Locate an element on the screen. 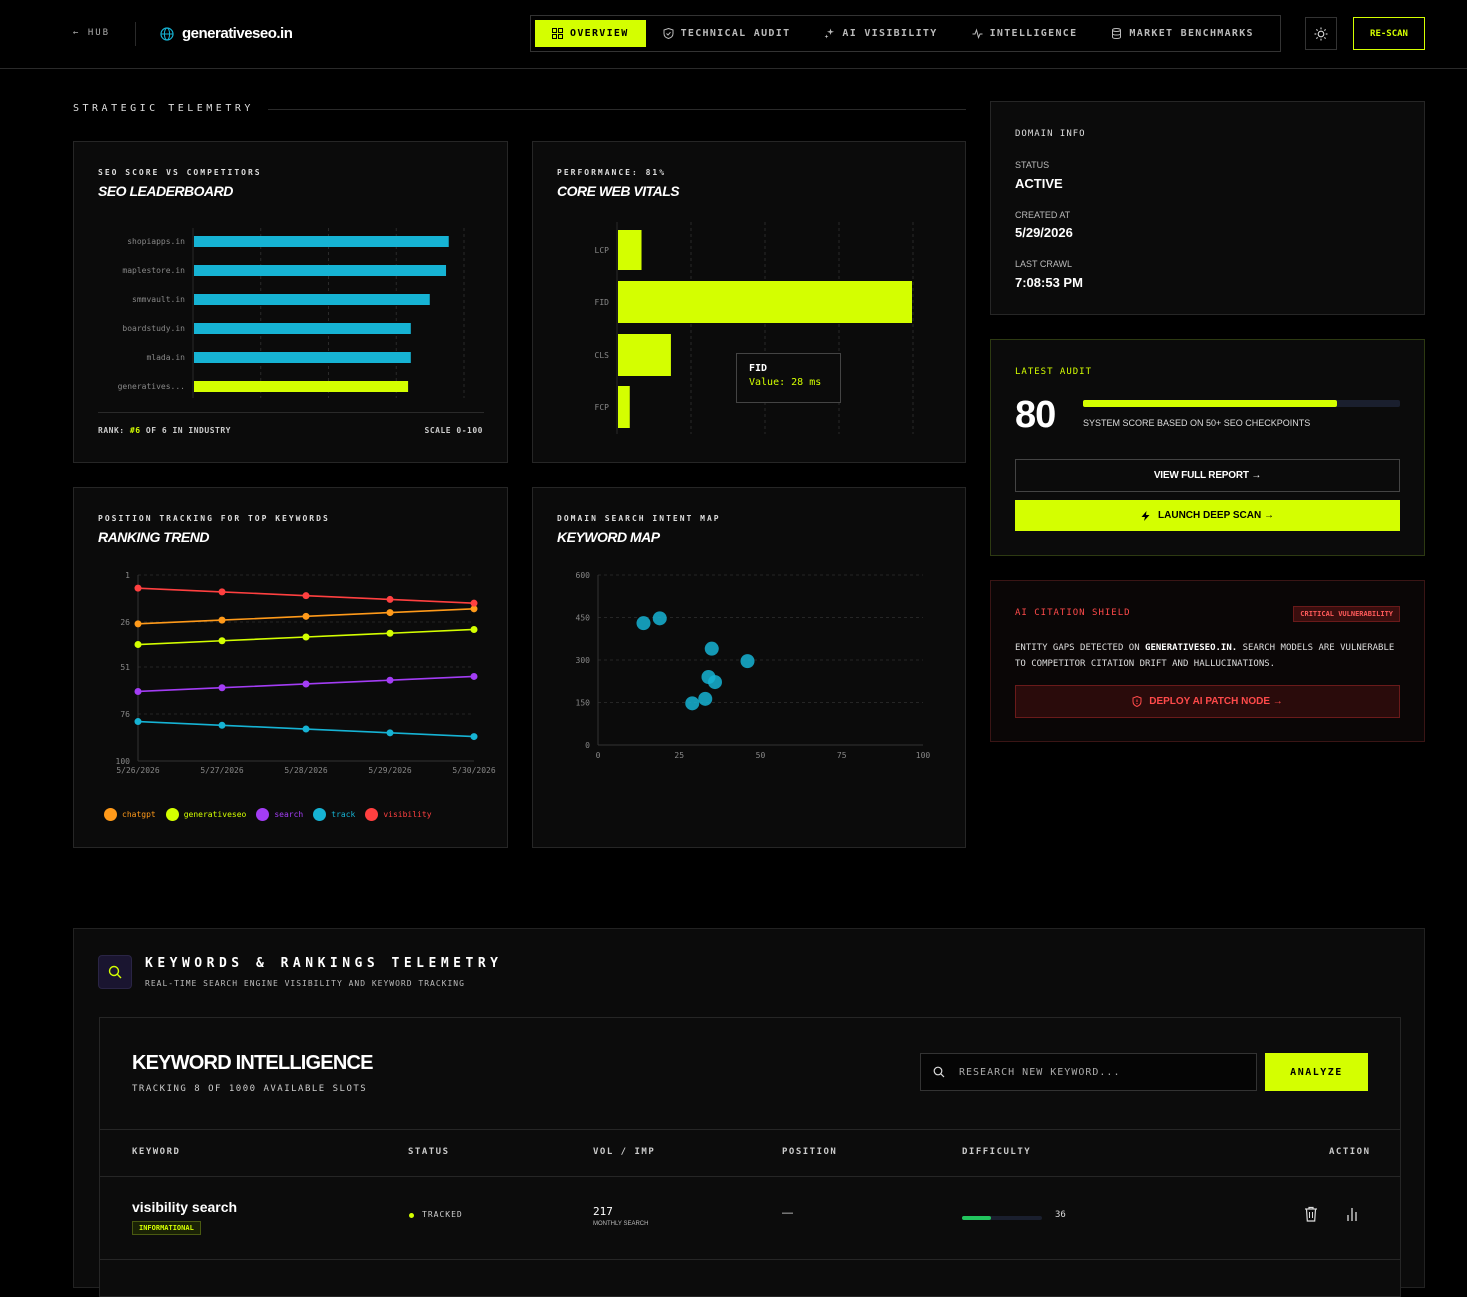  y-tick-label: 76 is located at coordinates (125, 714).